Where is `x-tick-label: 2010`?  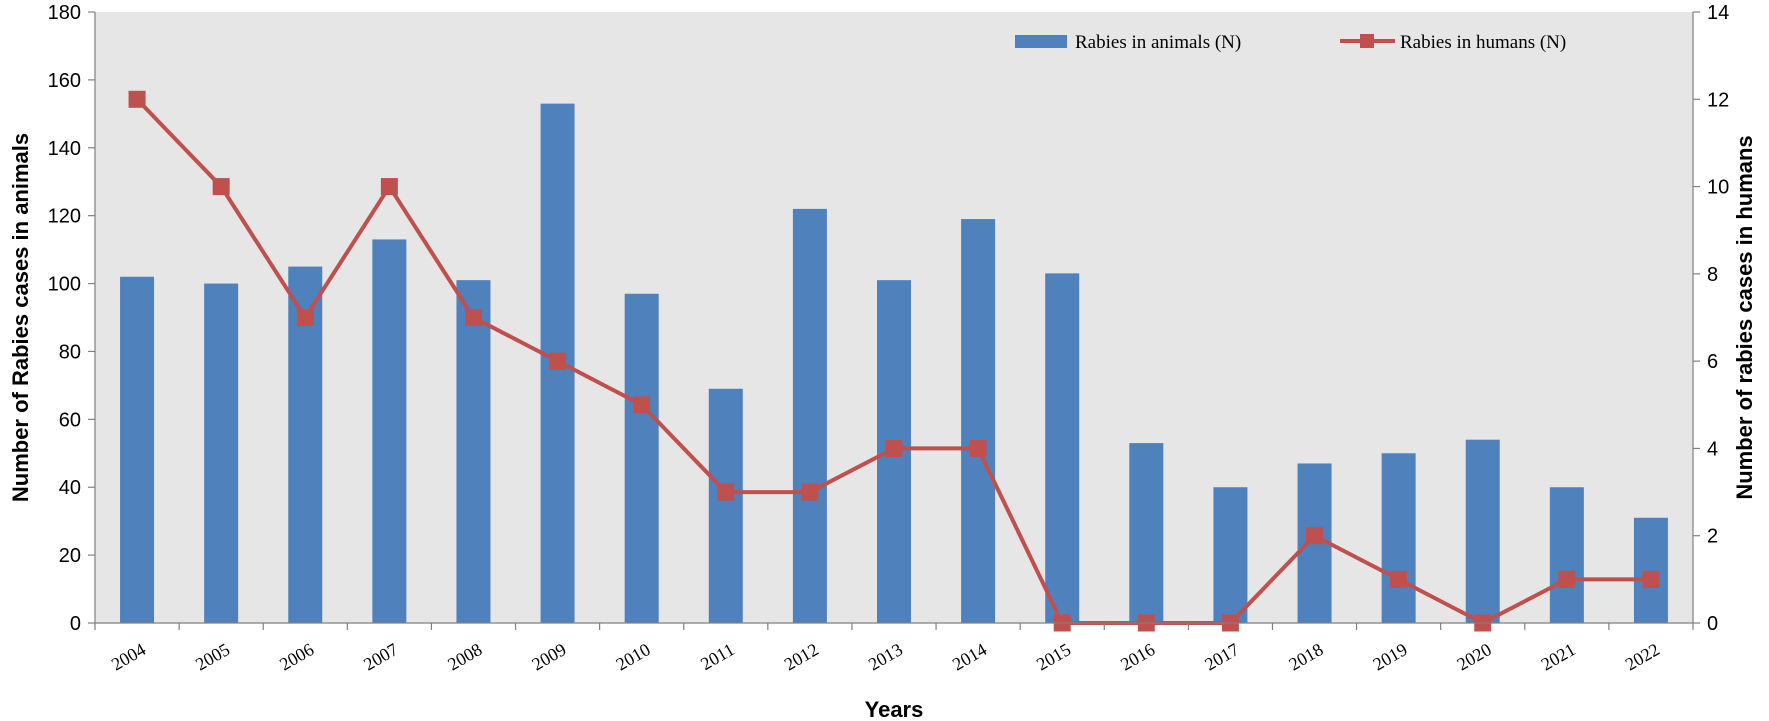
x-tick-label: 2010 is located at coordinates (633, 656).